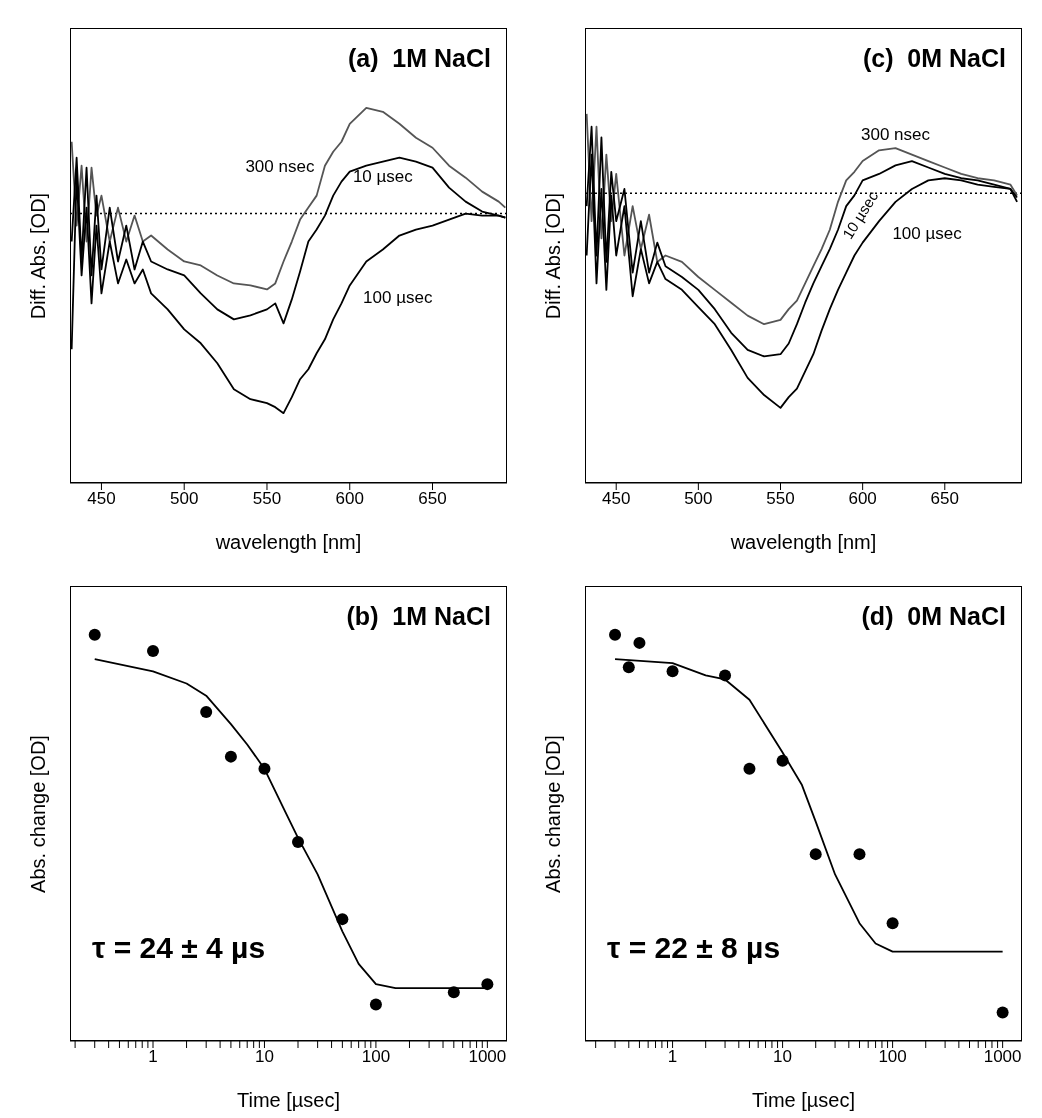 Image resolution: width=1042 pixels, height=1118 pixels. What do you see at coordinates (694, 948) in the screenshot?
I see `annotation: τ = 22 ± 8 µs` at bounding box center [694, 948].